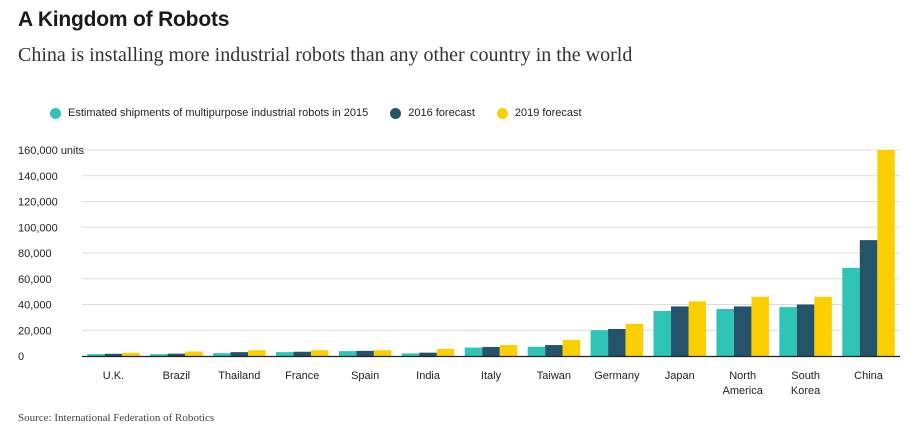 Image resolution: width=915 pixels, height=431 pixels. Describe the element at coordinates (35, 280) in the screenshot. I see `y-tick-label: 60,000` at that location.